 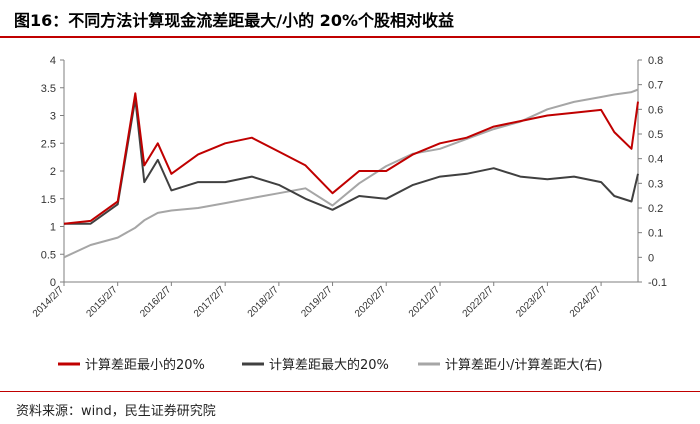 What do you see at coordinates (53, 172) in the screenshot?
I see `y-tick-left-label: 2` at bounding box center [53, 172].